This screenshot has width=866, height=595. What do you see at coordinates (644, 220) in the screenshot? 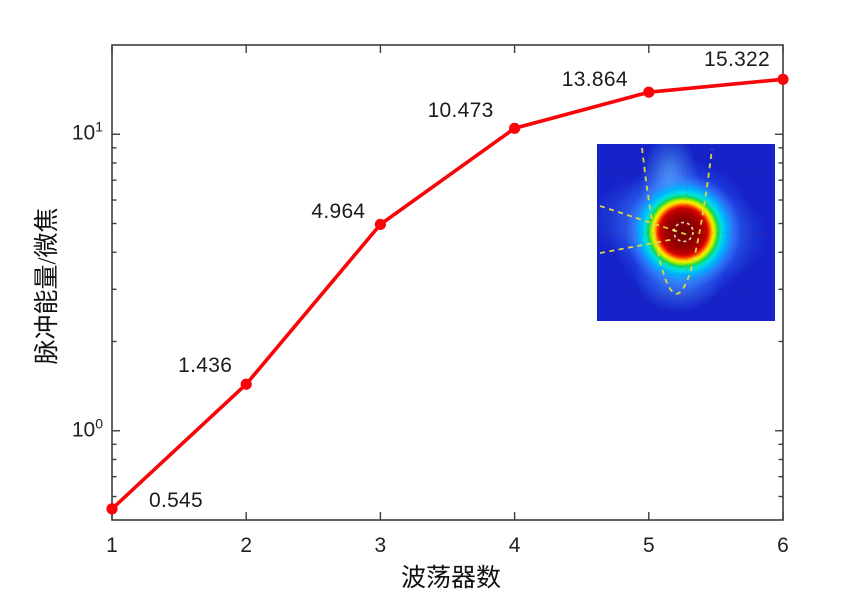
I see `inset-dashed-ray-upper` at bounding box center [644, 220].